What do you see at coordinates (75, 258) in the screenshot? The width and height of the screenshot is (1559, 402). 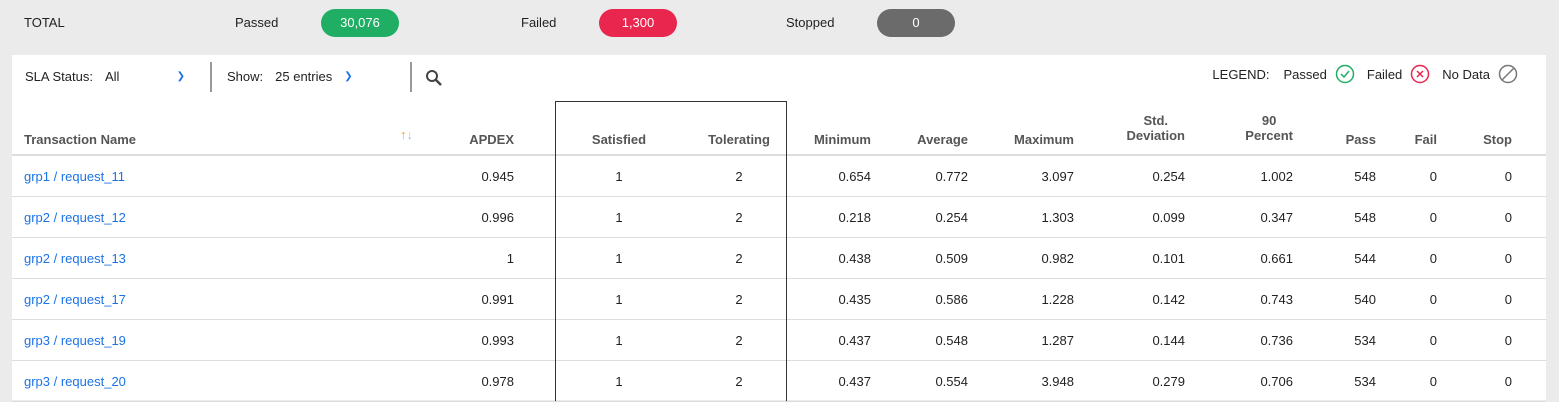 I see `transaction-name-link: grp2 / request_13` at bounding box center [75, 258].